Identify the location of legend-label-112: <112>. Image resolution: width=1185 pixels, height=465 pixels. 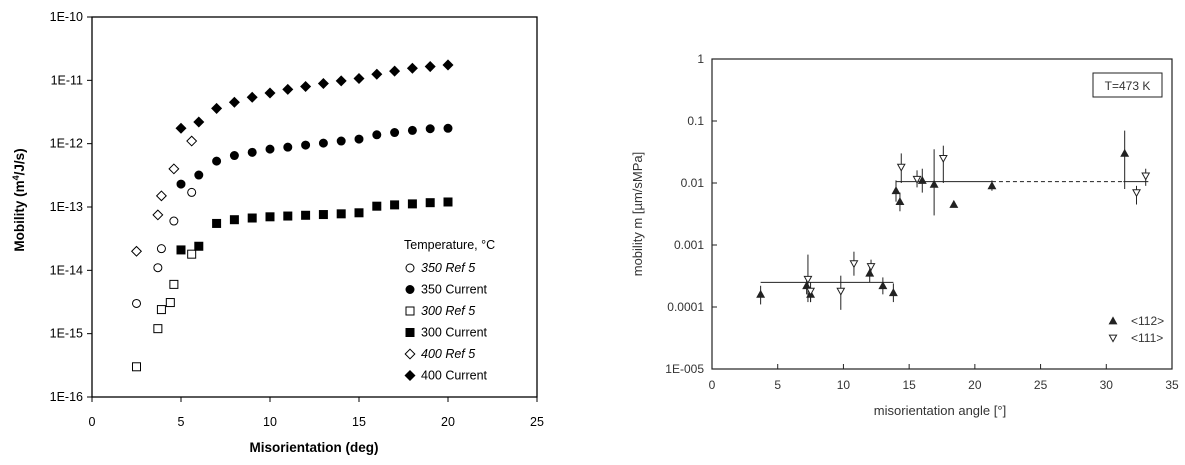
(1147, 321).